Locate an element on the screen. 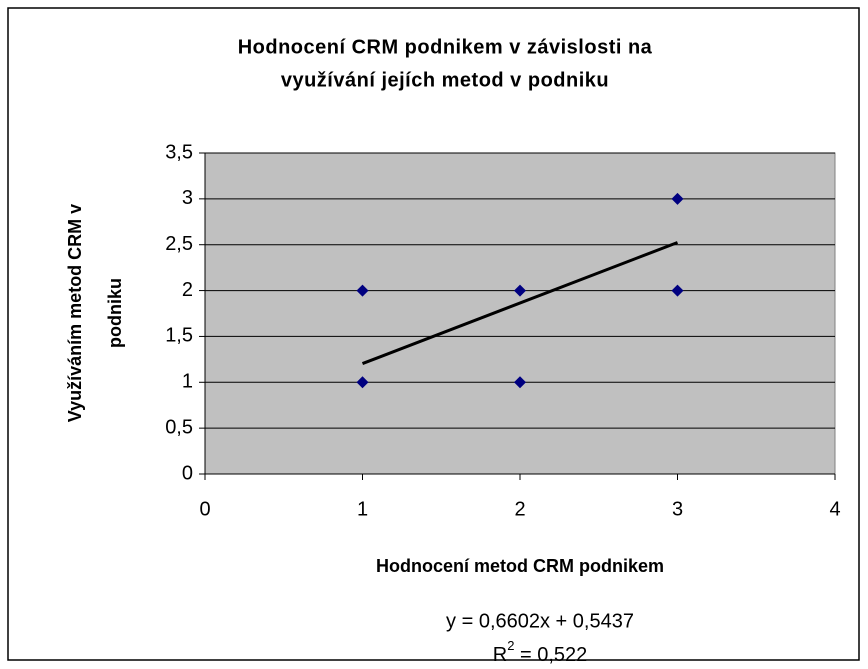 The image size is (868, 669). r-squared-base: R is located at coordinates (500, 655).